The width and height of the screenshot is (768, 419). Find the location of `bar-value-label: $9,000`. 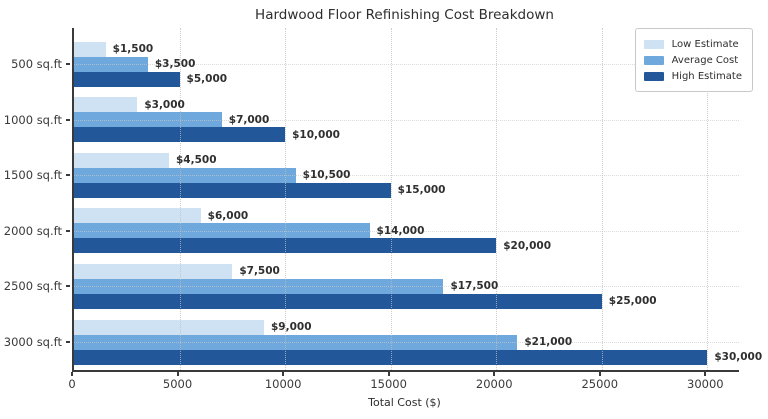

bar-value-label: $9,000 is located at coordinates (291, 327).